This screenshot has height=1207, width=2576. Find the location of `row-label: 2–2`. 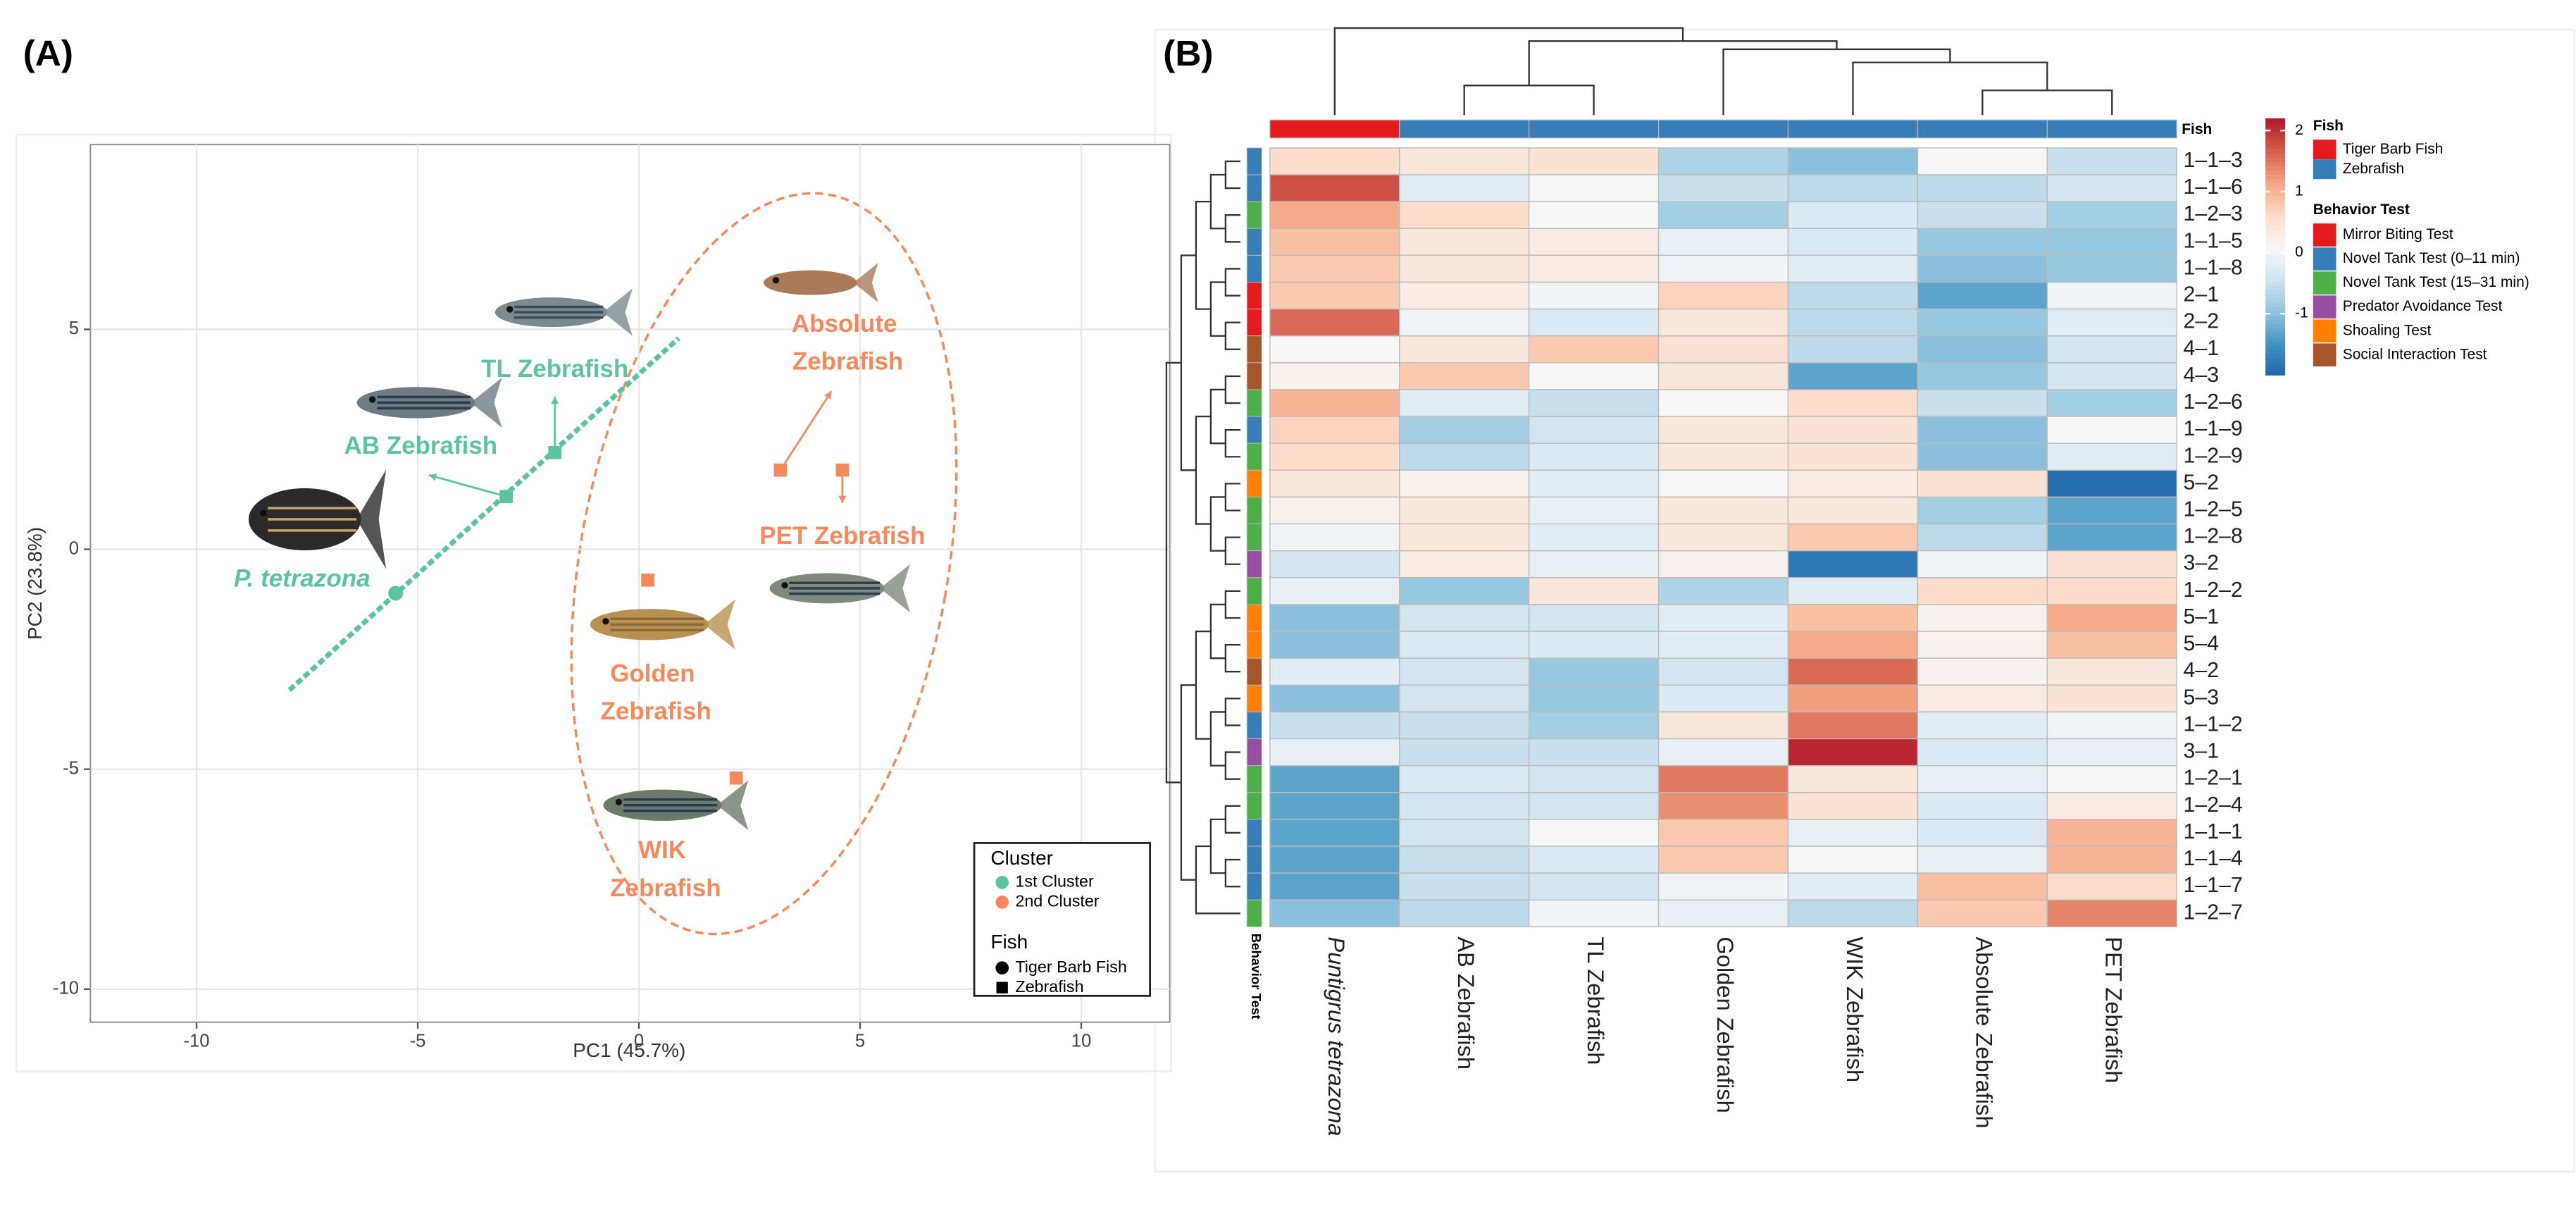

row-label: 2–2 is located at coordinates (2202, 321).